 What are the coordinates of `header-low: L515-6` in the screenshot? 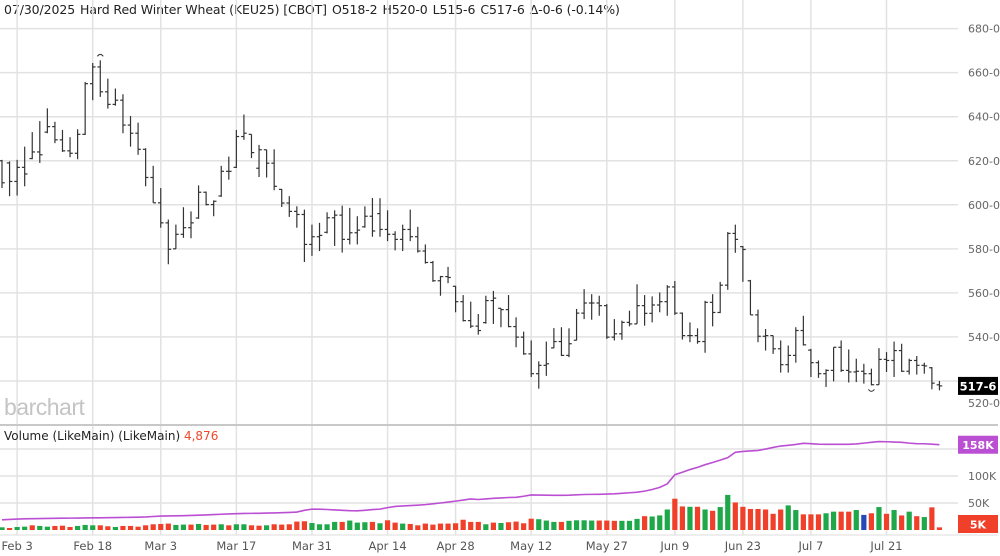 It's located at (454, 9).